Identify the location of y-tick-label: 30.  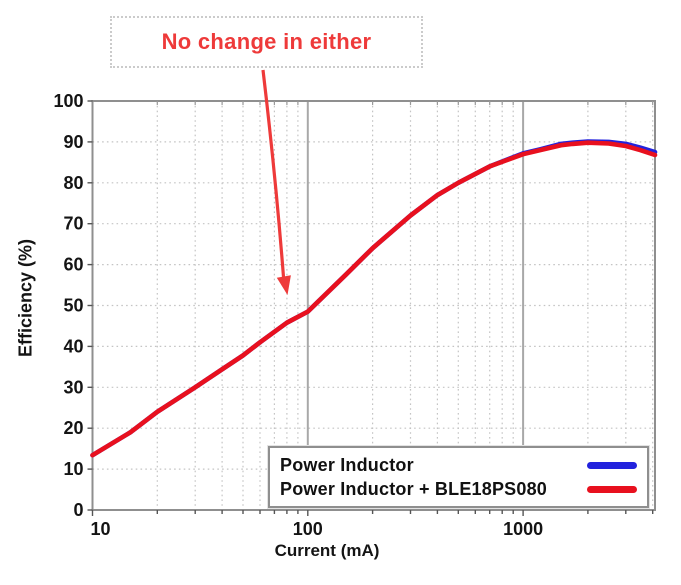
(73, 387).